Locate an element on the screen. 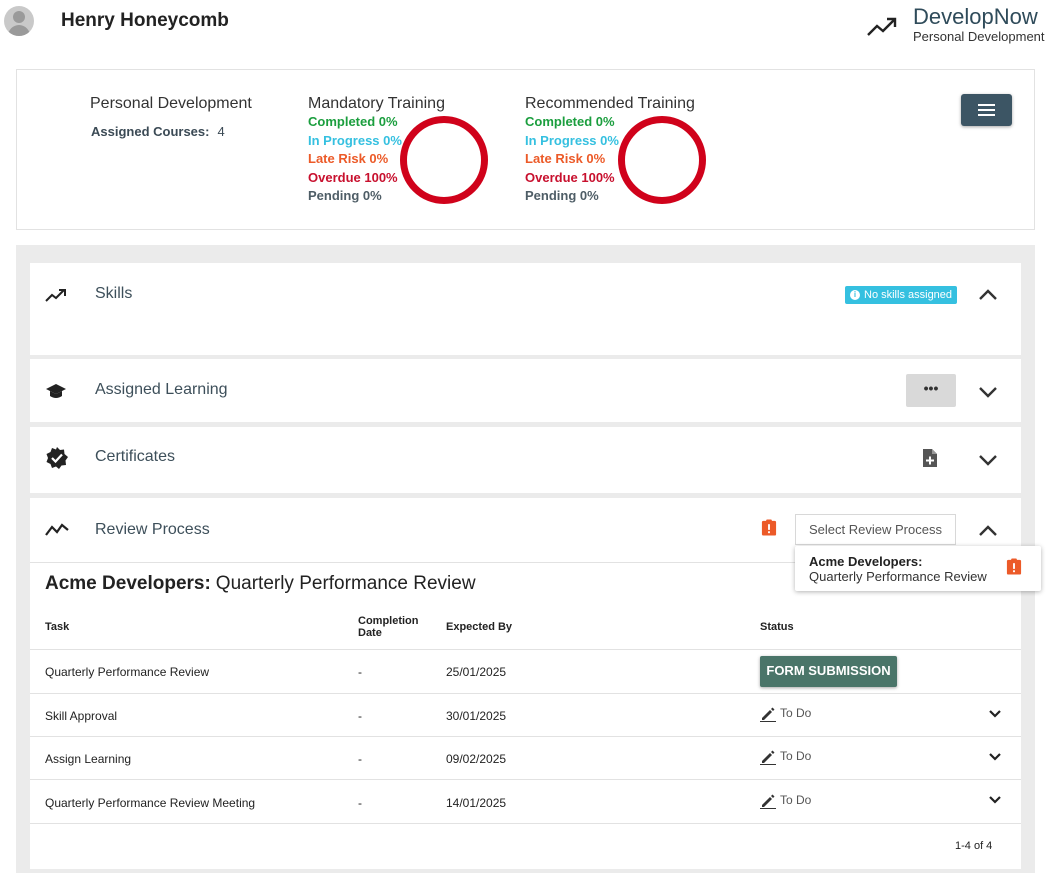 Image resolution: width=1058 pixels, height=873 pixels. column-header-status: Status is located at coordinates (777, 627).